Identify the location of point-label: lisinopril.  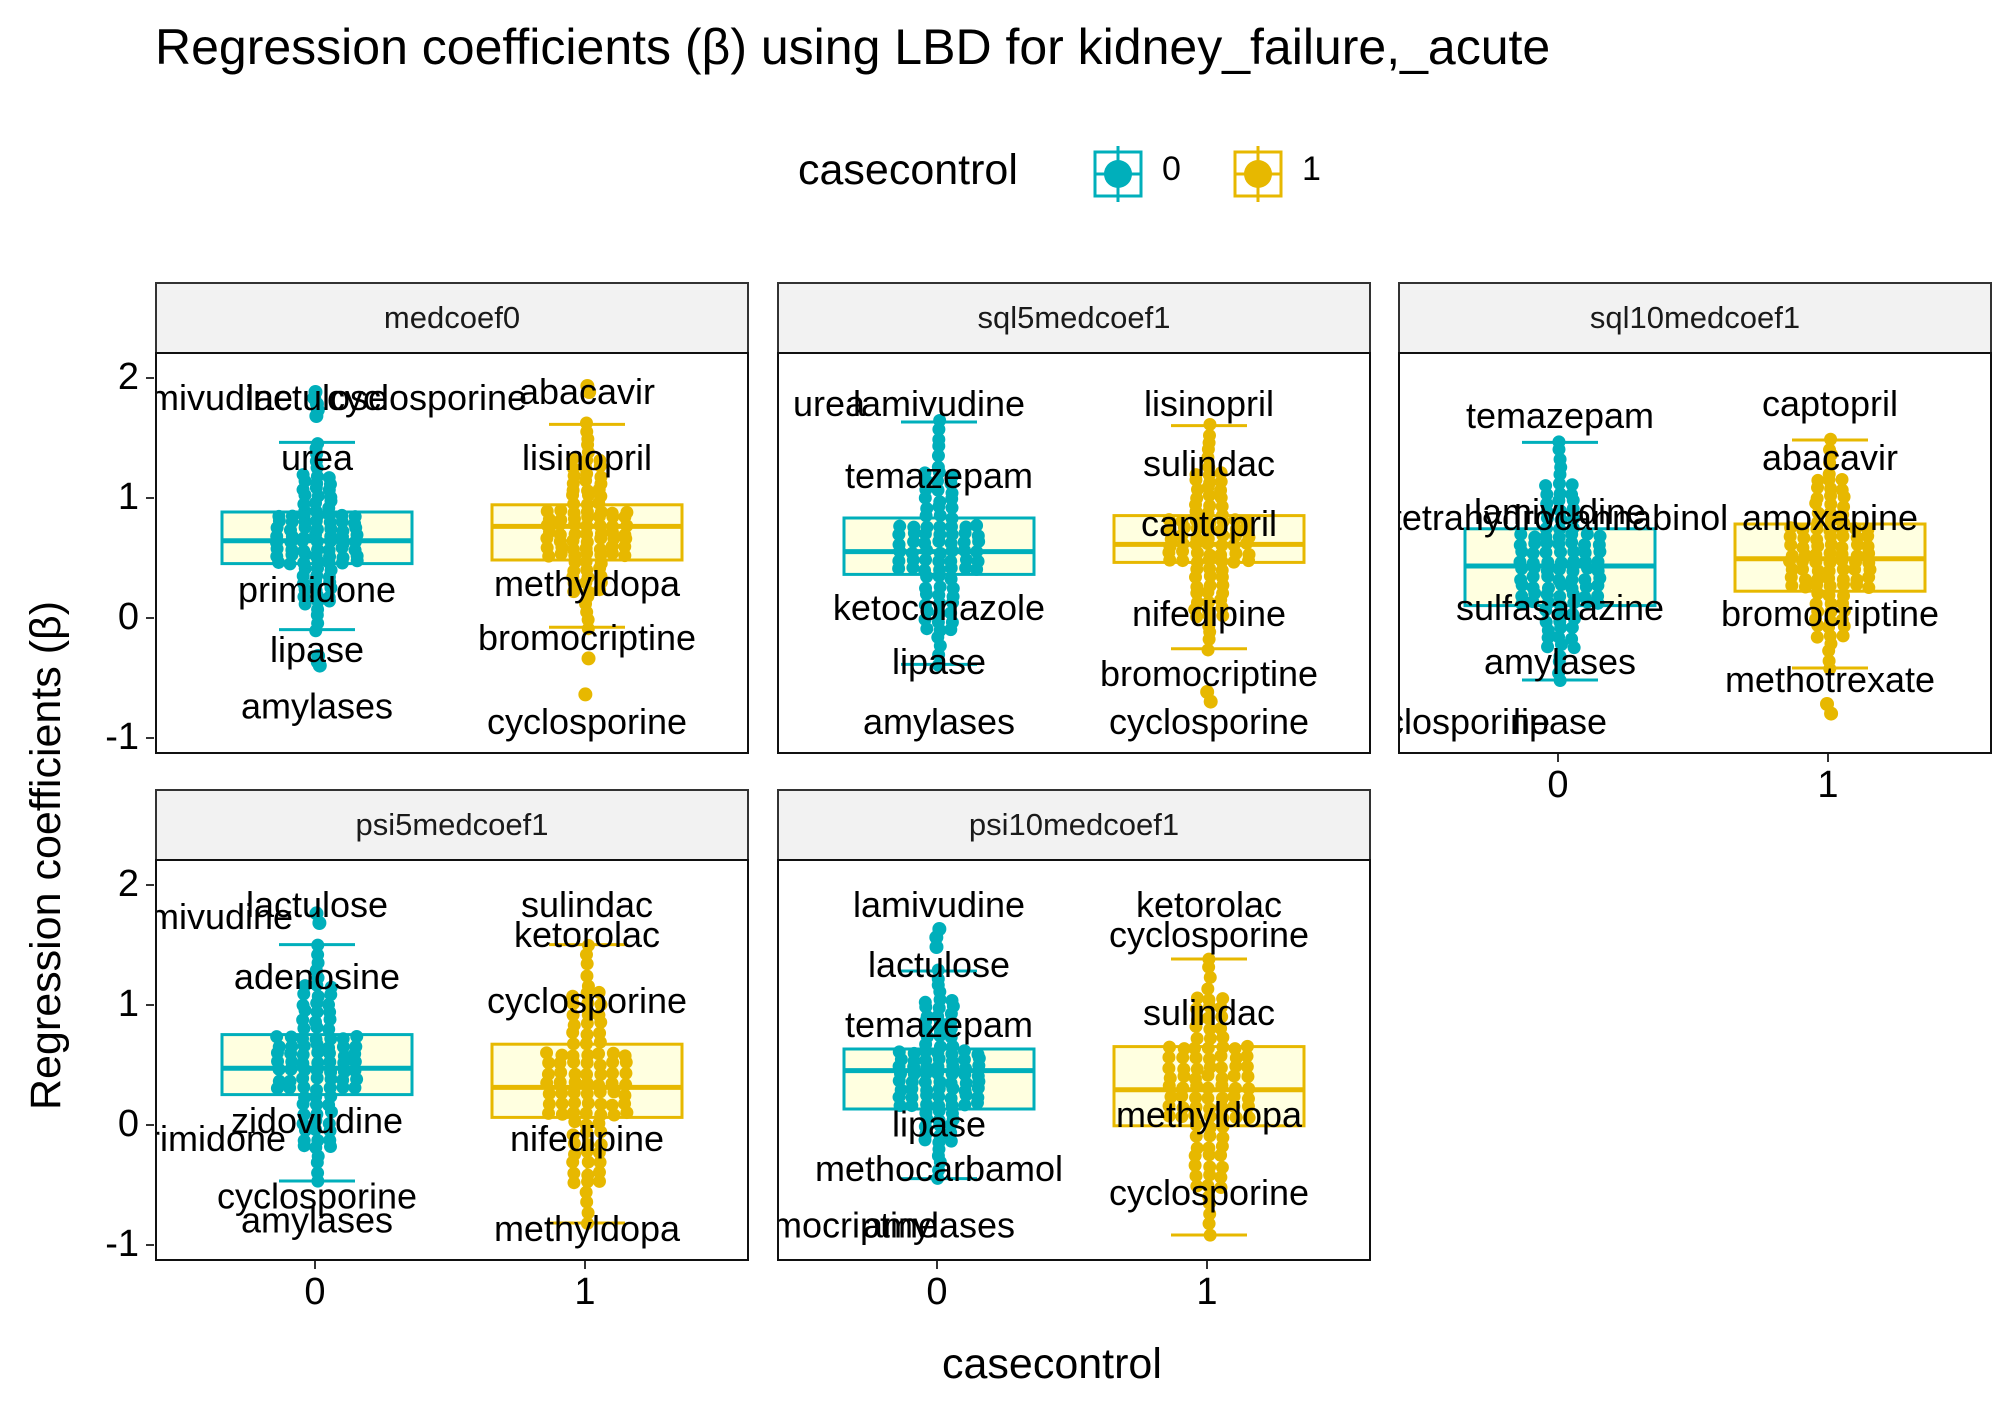
(1209, 403).